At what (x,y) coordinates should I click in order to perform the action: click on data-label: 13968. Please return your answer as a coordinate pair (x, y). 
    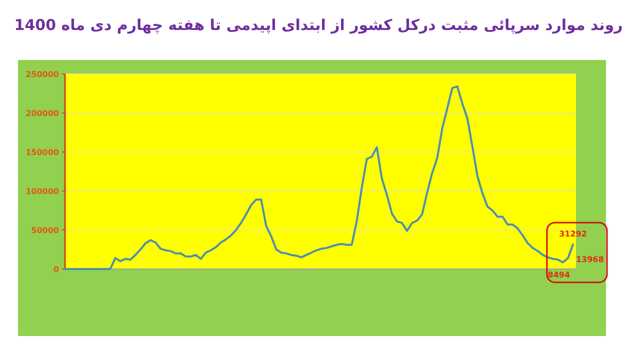
    Looking at the image, I should click on (590, 259).